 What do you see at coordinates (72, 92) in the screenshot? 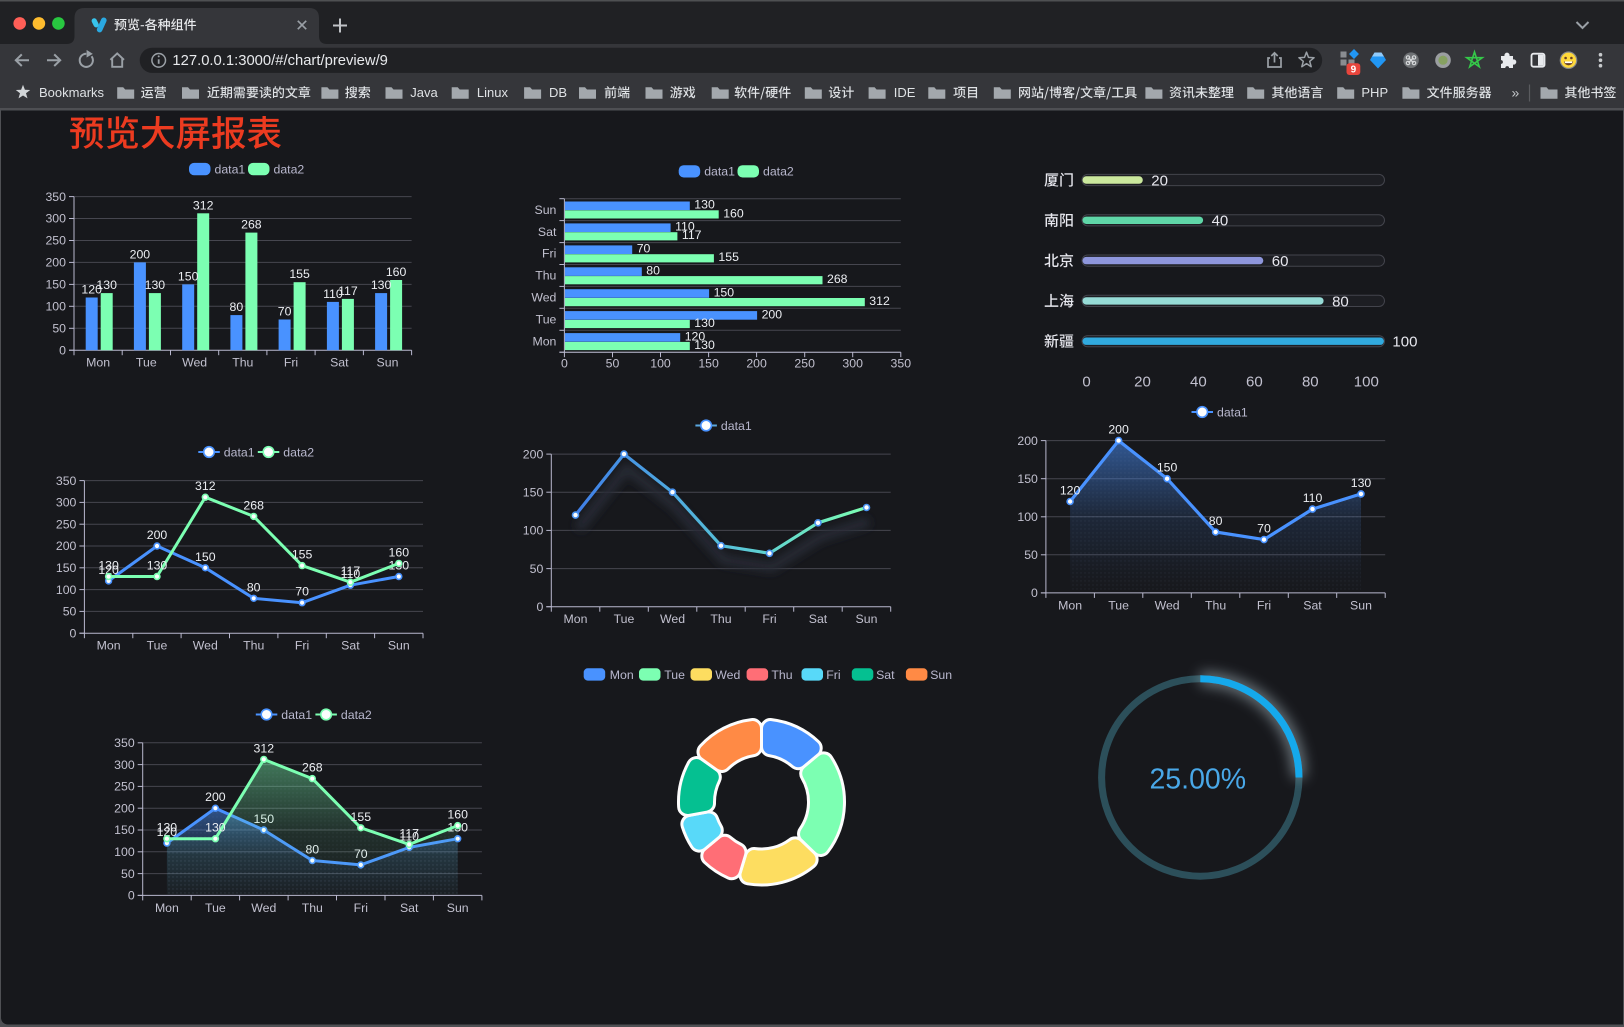
I see `svg-text: Bookmarks` at bounding box center [72, 92].